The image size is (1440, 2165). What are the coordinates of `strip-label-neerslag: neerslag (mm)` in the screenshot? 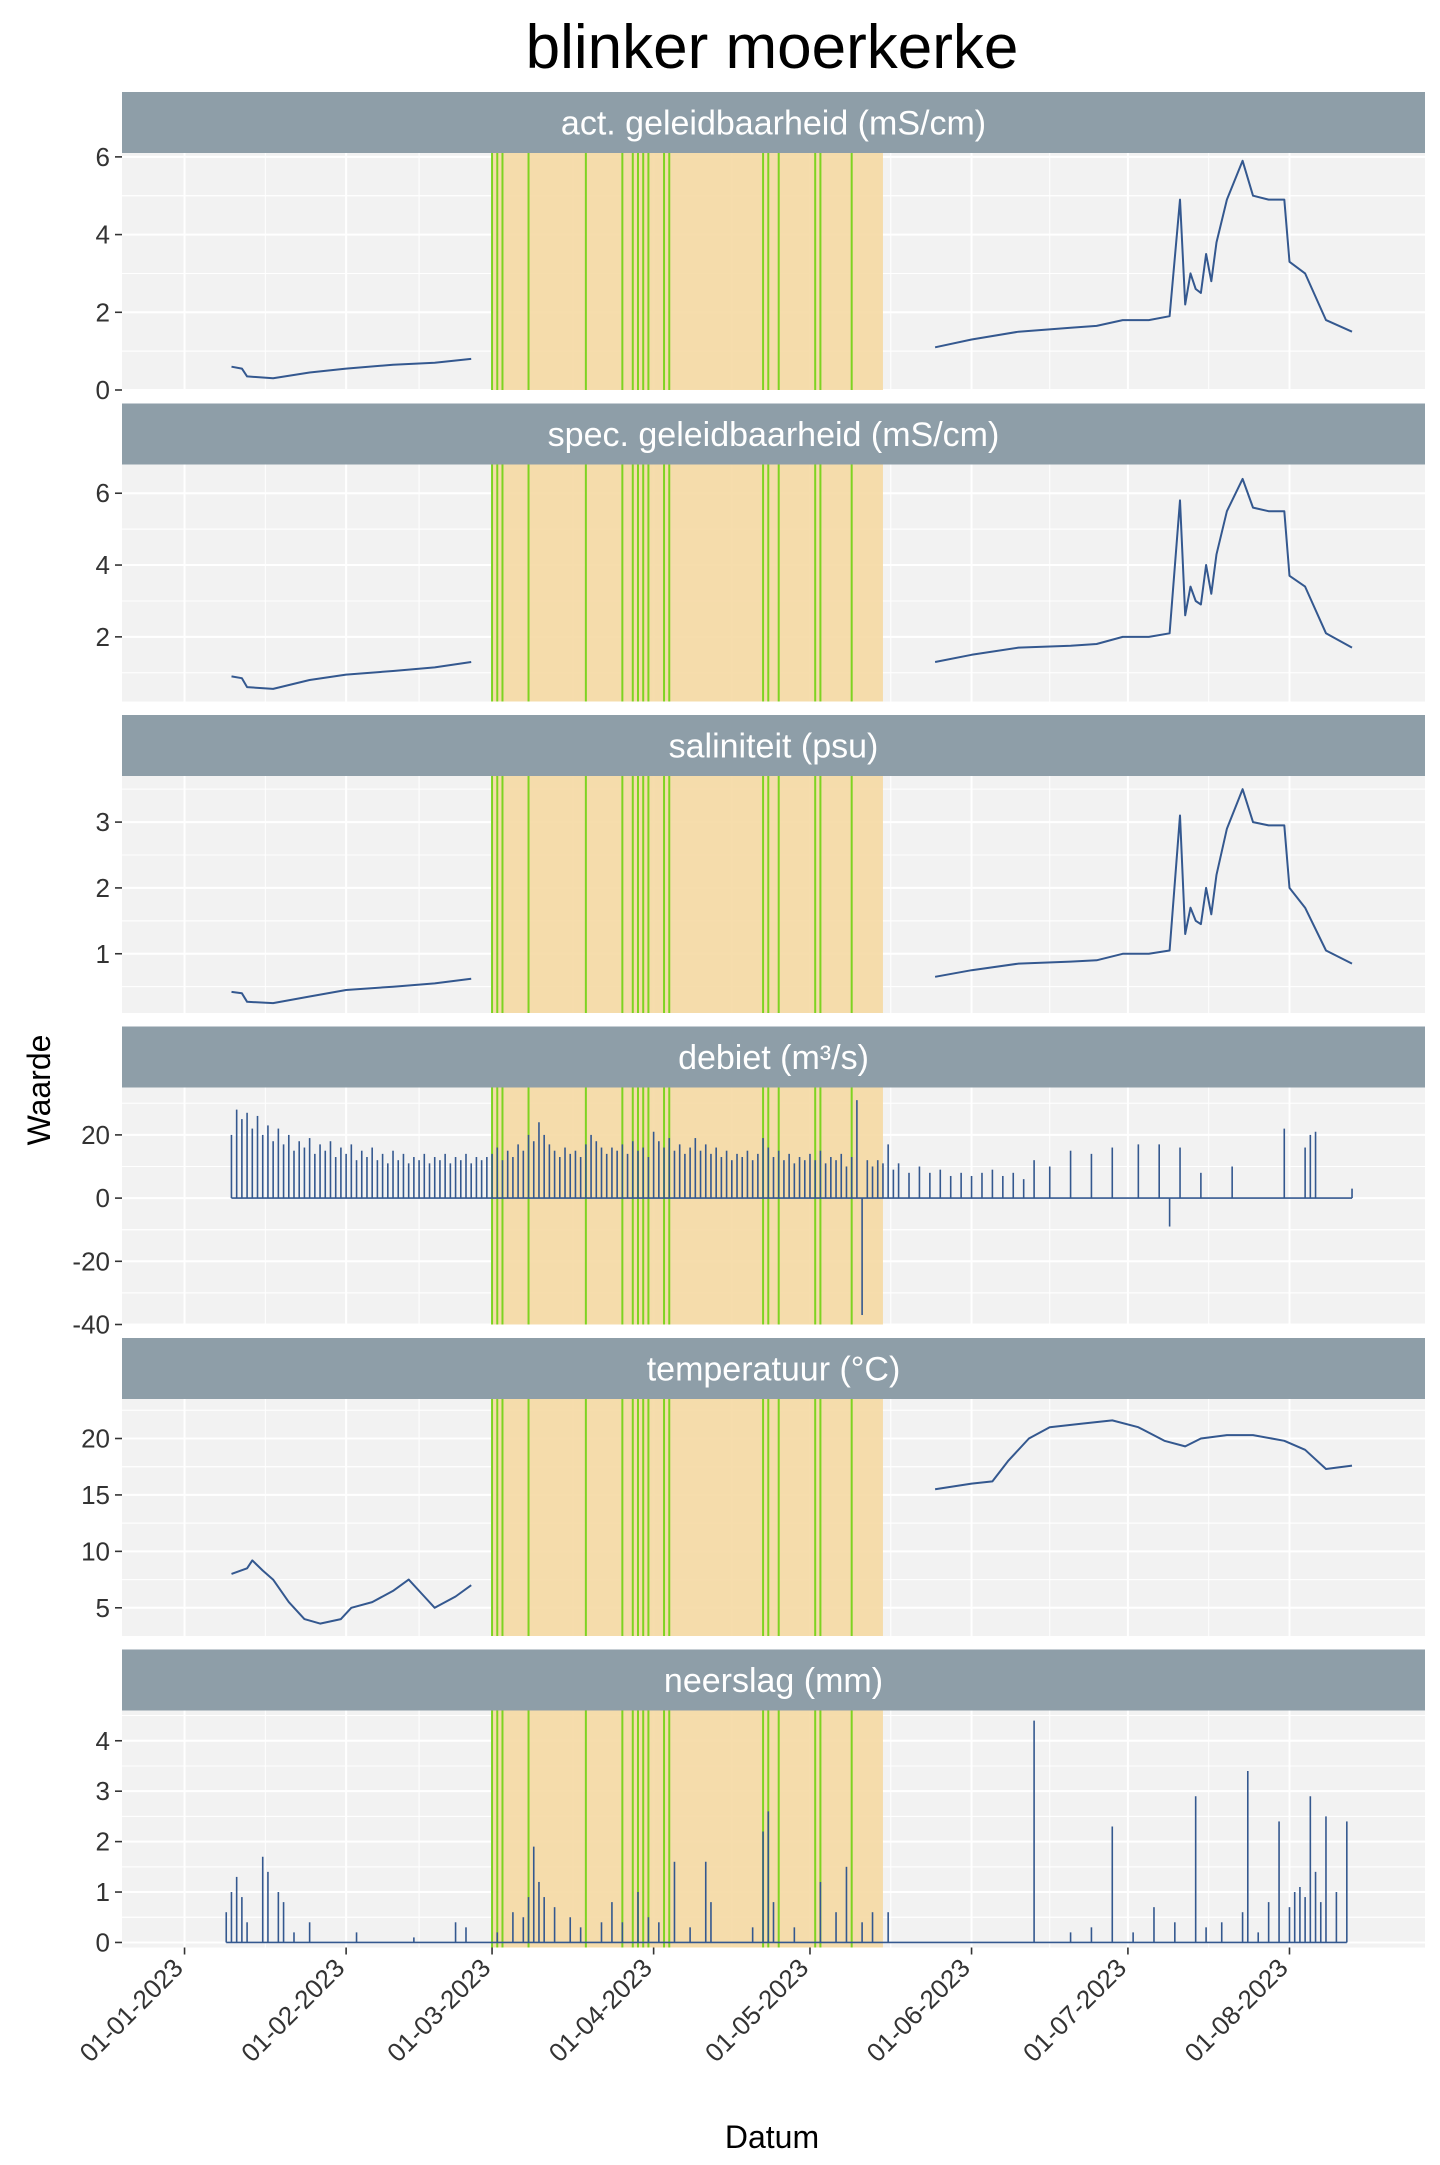 It's located at (773, 1681).